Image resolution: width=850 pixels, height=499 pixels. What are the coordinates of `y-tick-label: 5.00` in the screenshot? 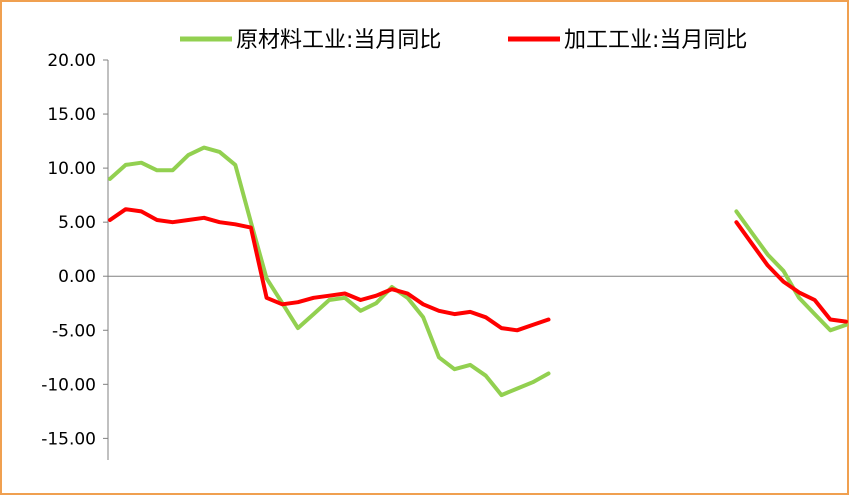 It's located at (77, 223).